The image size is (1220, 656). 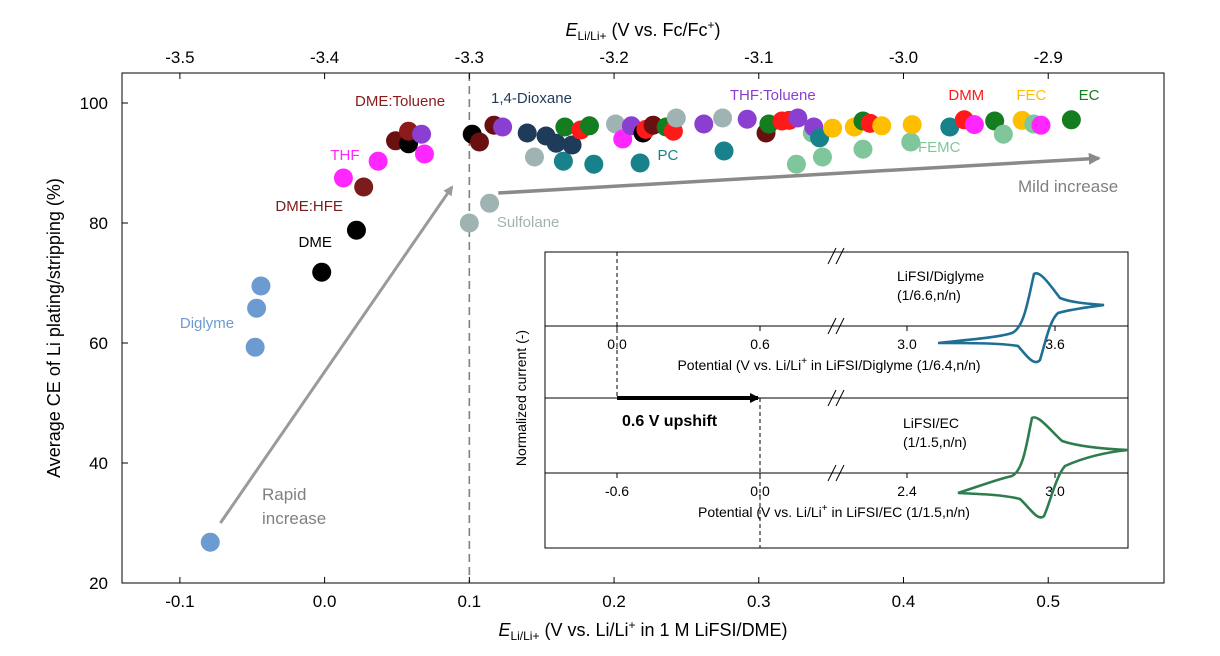 What do you see at coordinates (1055, 344) in the screenshot?
I see `inset-top-tick-4: 3.6` at bounding box center [1055, 344].